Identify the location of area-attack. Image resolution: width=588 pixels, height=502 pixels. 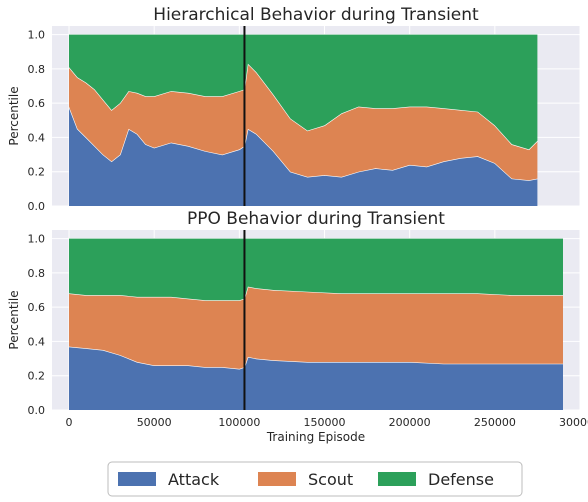
(316, 378).